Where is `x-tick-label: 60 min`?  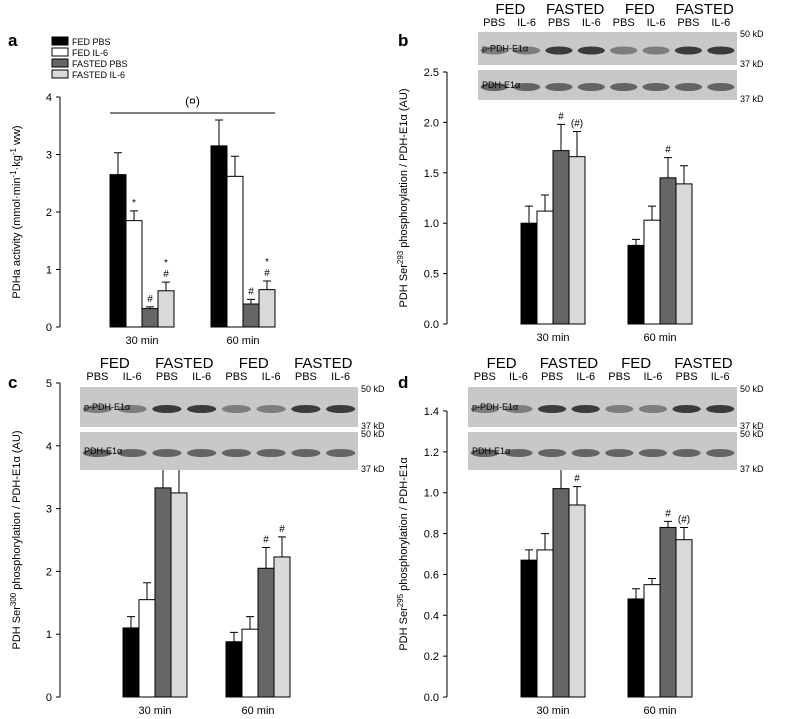
x-tick-label: 60 min is located at coordinates (242, 341).